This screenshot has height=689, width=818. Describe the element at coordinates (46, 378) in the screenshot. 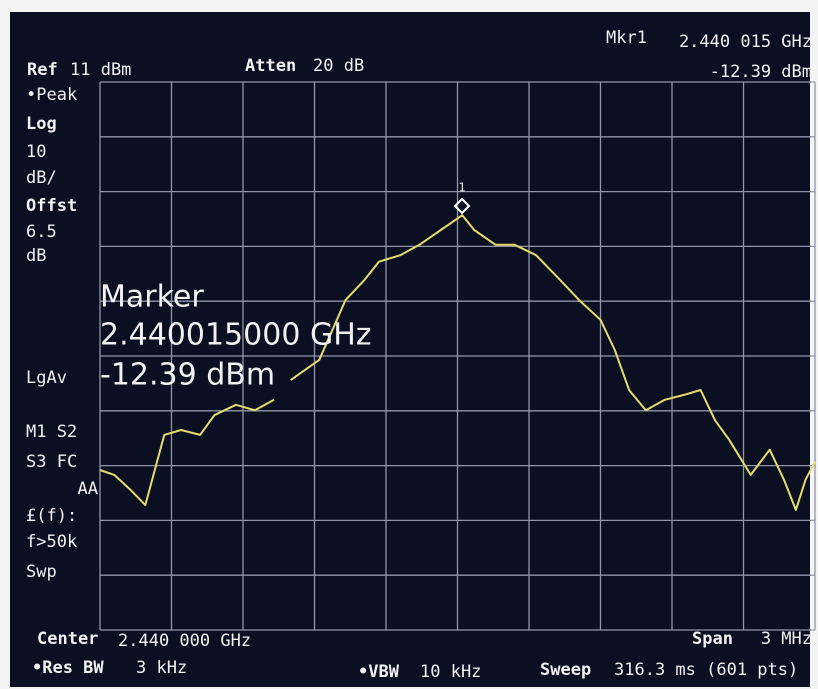

I see `side-label: LgAv` at that location.